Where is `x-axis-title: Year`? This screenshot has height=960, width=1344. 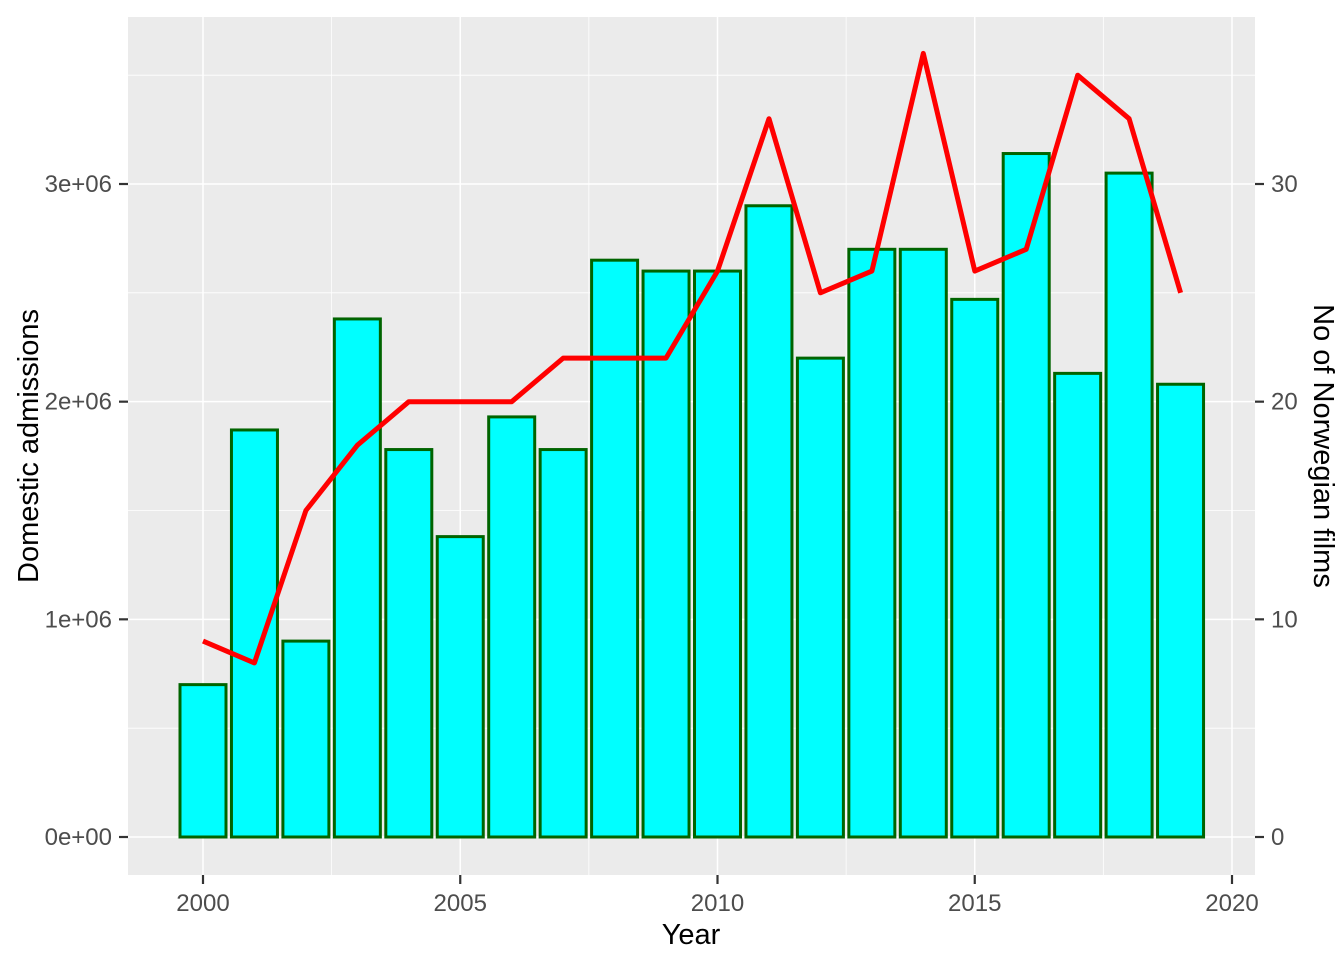
x-axis-title: Year is located at coordinates (691, 935).